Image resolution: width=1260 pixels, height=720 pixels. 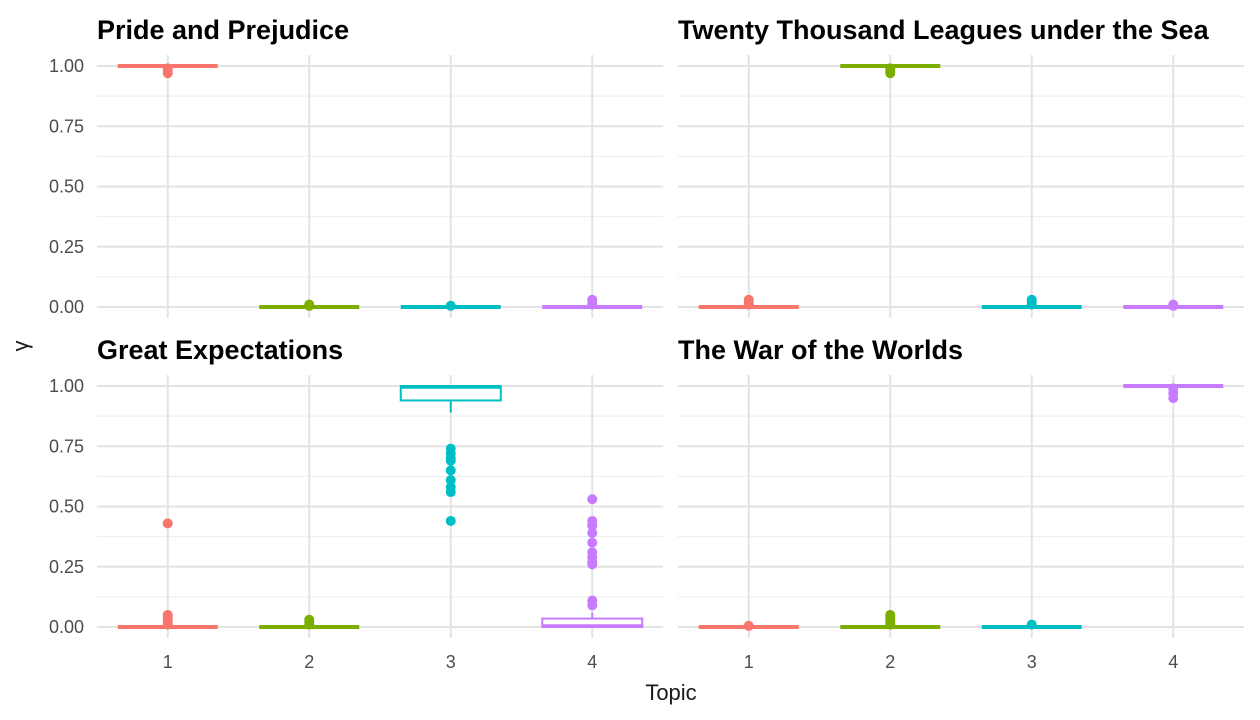 I want to click on panel-title: Twenty Thousand Leagues under the Sea, so click(x=944, y=30).